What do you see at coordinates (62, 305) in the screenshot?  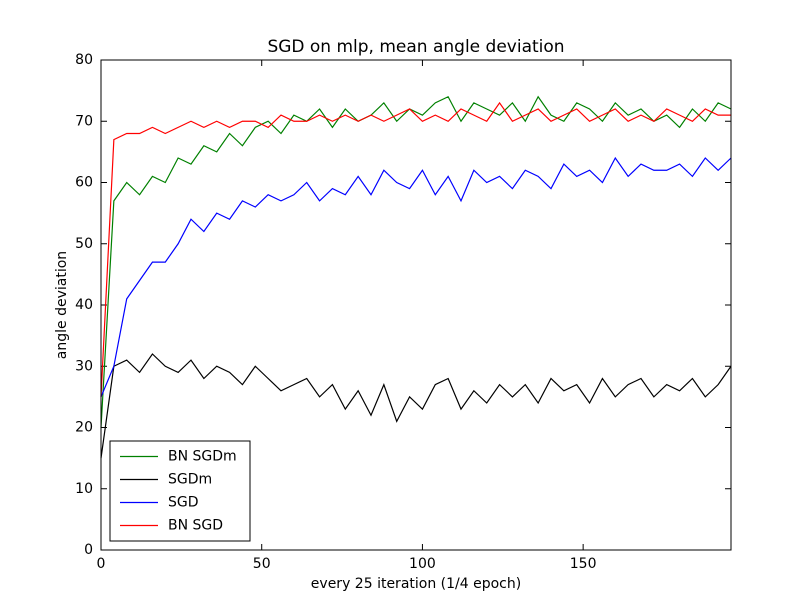 I see `y-axis-label: angle deviation` at bounding box center [62, 305].